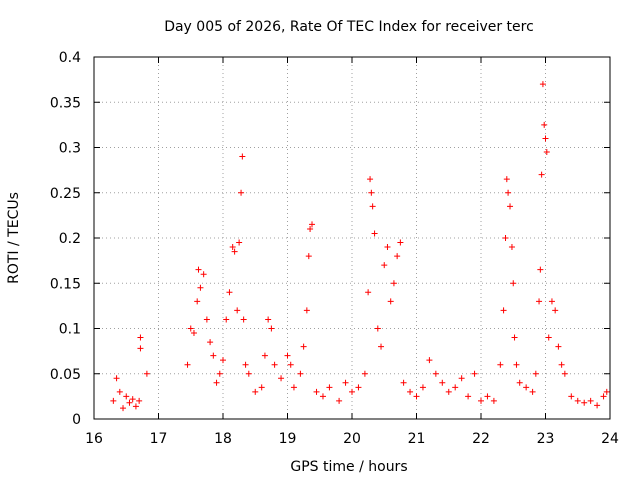 The image size is (640, 480). I want to click on y-tick-label: 0.25, so click(65, 194).